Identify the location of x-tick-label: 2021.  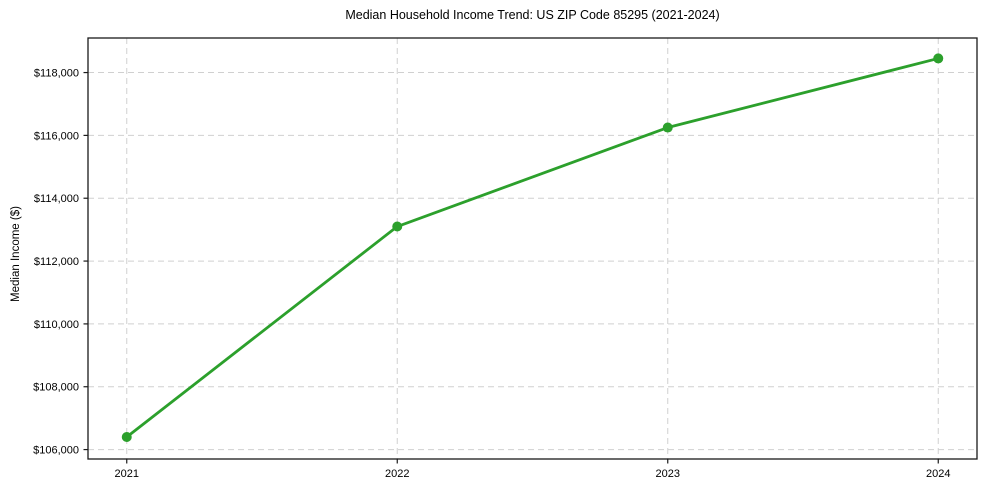
(127, 474).